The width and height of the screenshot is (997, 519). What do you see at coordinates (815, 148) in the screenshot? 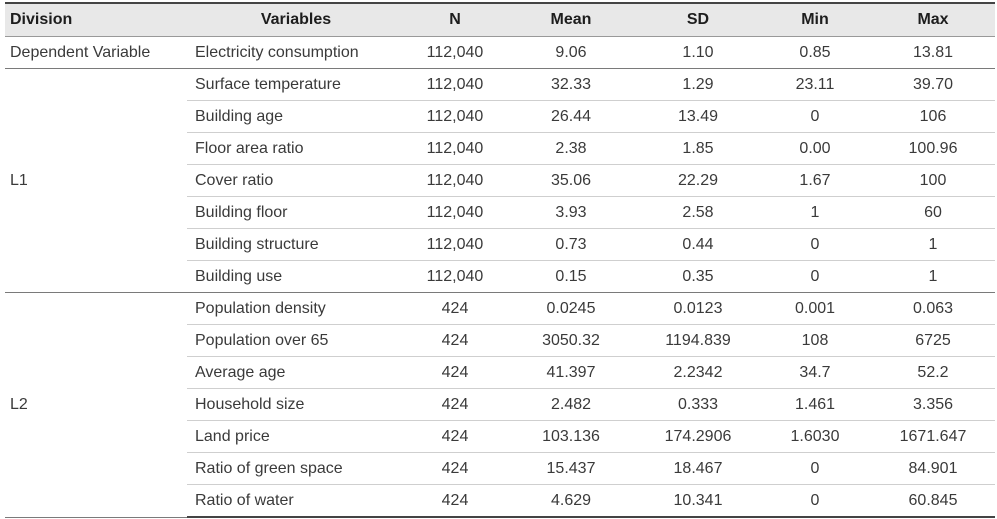
I see `min-cell: 0.00` at bounding box center [815, 148].